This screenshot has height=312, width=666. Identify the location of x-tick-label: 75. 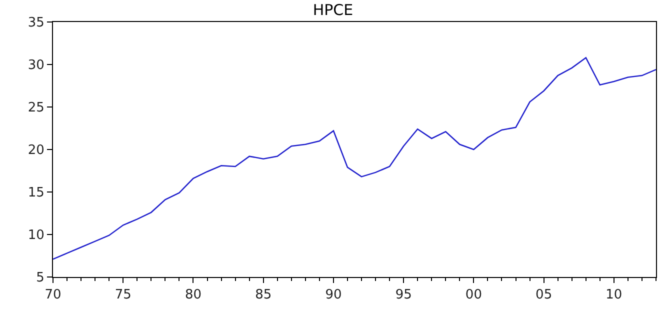
(123, 295).